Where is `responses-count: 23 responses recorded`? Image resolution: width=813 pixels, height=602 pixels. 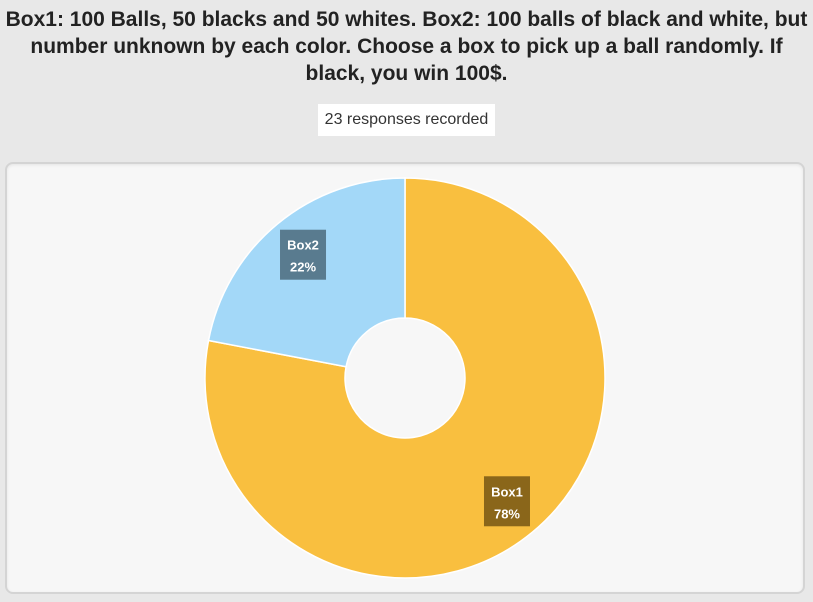
responses-count: 23 responses recorded is located at coordinates (406, 120).